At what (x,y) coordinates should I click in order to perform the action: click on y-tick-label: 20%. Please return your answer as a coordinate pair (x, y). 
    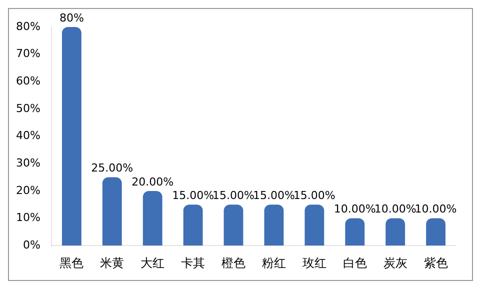
    Looking at the image, I should click on (28, 190).